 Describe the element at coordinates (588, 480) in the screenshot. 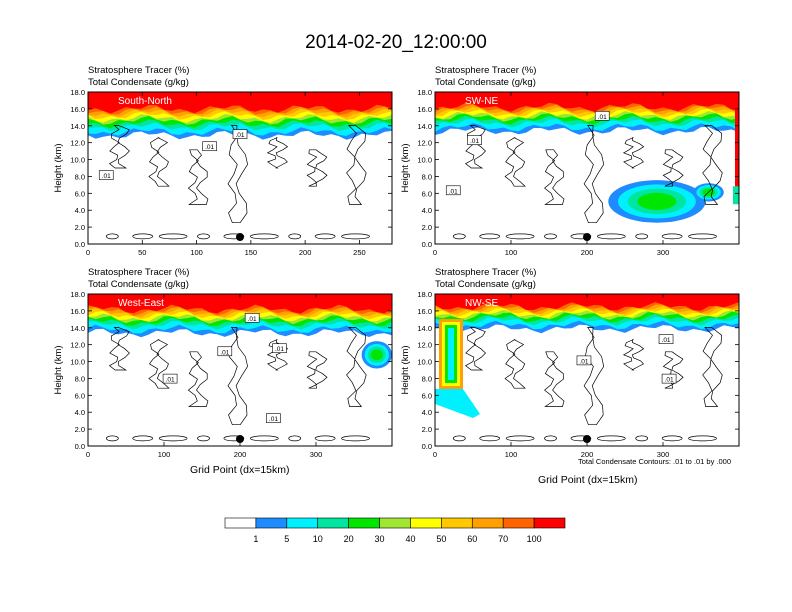

I see `x-axis-label: Grid Point (dx=15km)` at that location.